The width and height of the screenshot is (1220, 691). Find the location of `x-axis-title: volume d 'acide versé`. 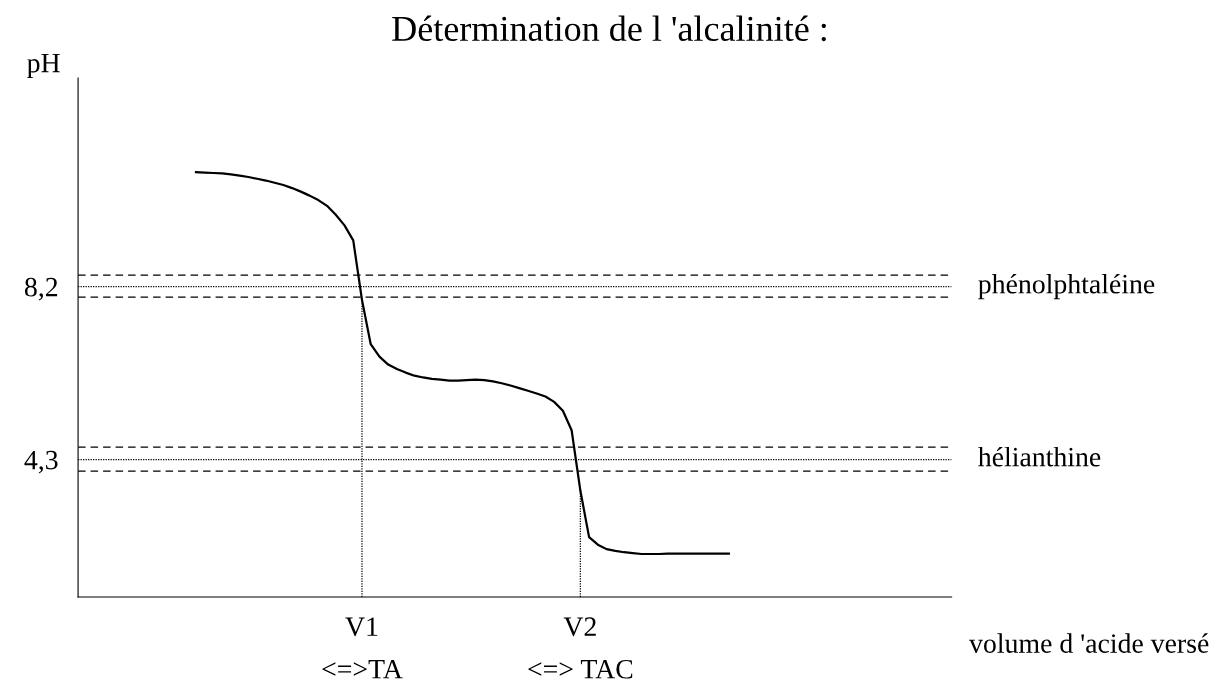

x-axis-title: volume d 'acide versé is located at coordinates (1089, 643).